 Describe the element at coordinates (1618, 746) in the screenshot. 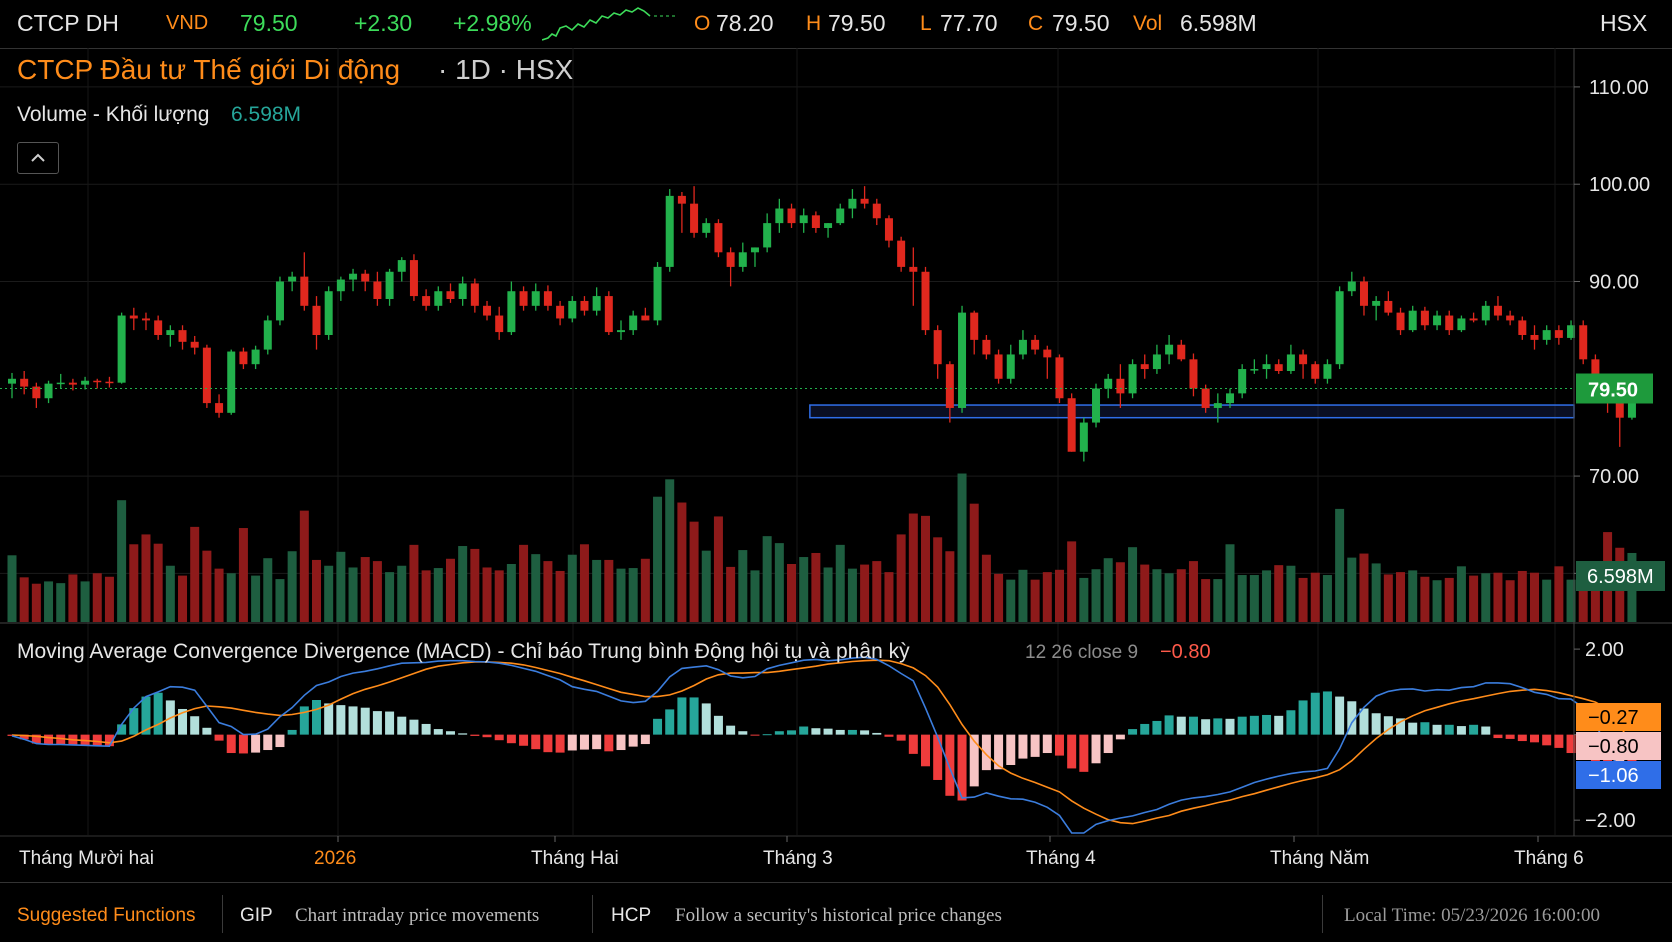

I see `macd-value-badge` at that location.